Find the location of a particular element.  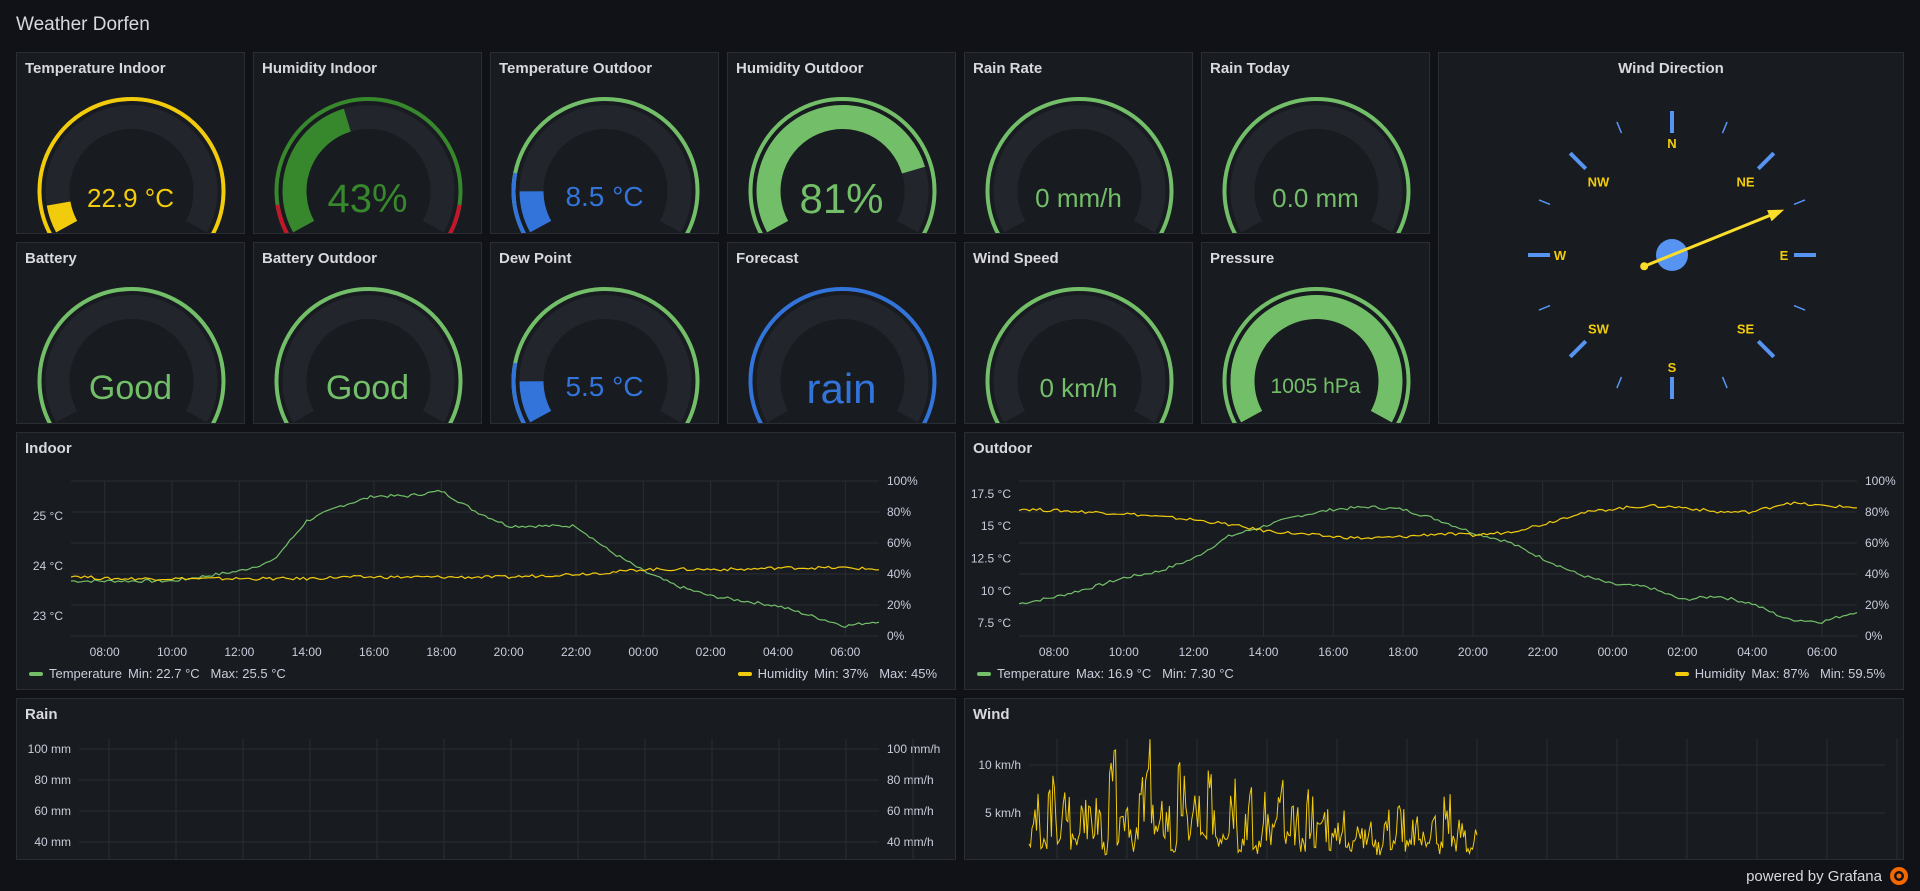

panel-title: Humidity Outdoor is located at coordinates (800, 68).